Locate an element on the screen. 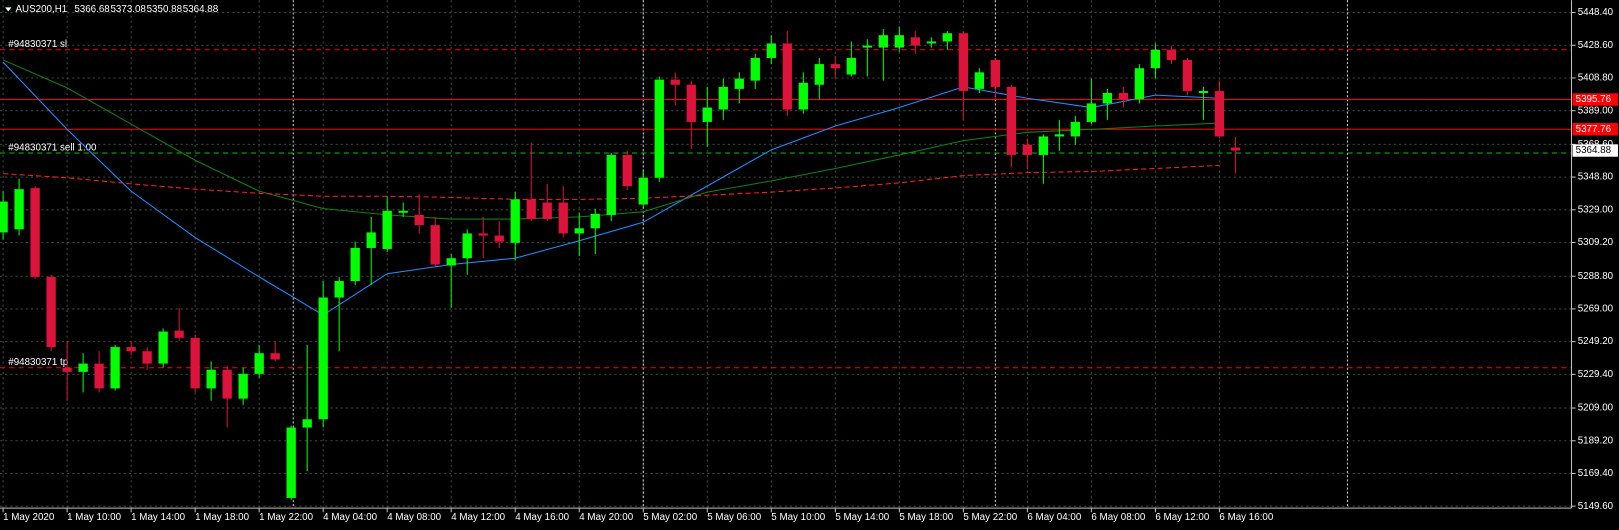  y-tick-label: 5269.00 is located at coordinates (1596, 309).